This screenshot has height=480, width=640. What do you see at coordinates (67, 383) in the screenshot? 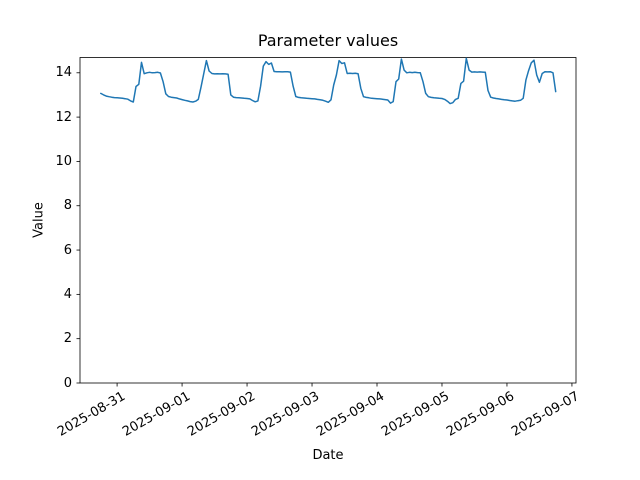
I see `y-tick-label-0: 0` at bounding box center [67, 383].